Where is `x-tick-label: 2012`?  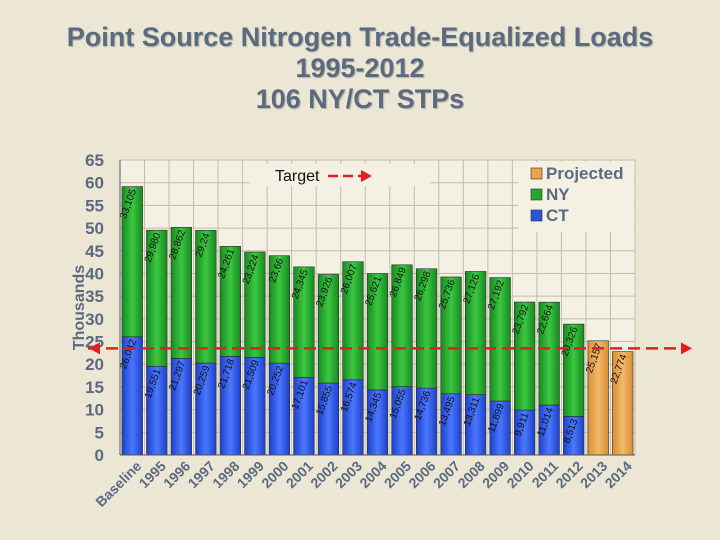
x-tick-label: 2012 is located at coordinates (568, 474).